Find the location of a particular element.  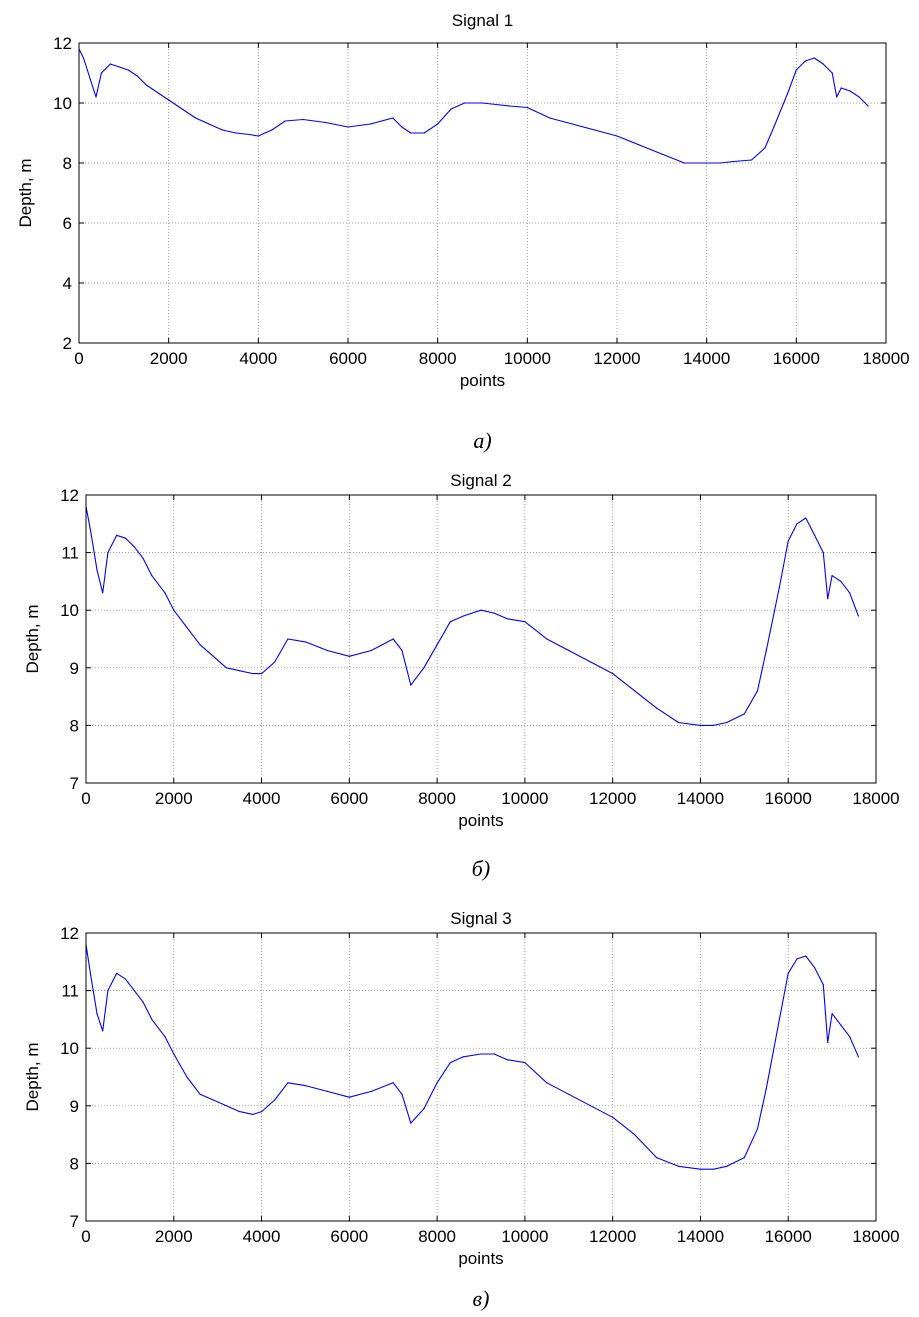

x-tick-label: 4000 is located at coordinates (262, 1236).